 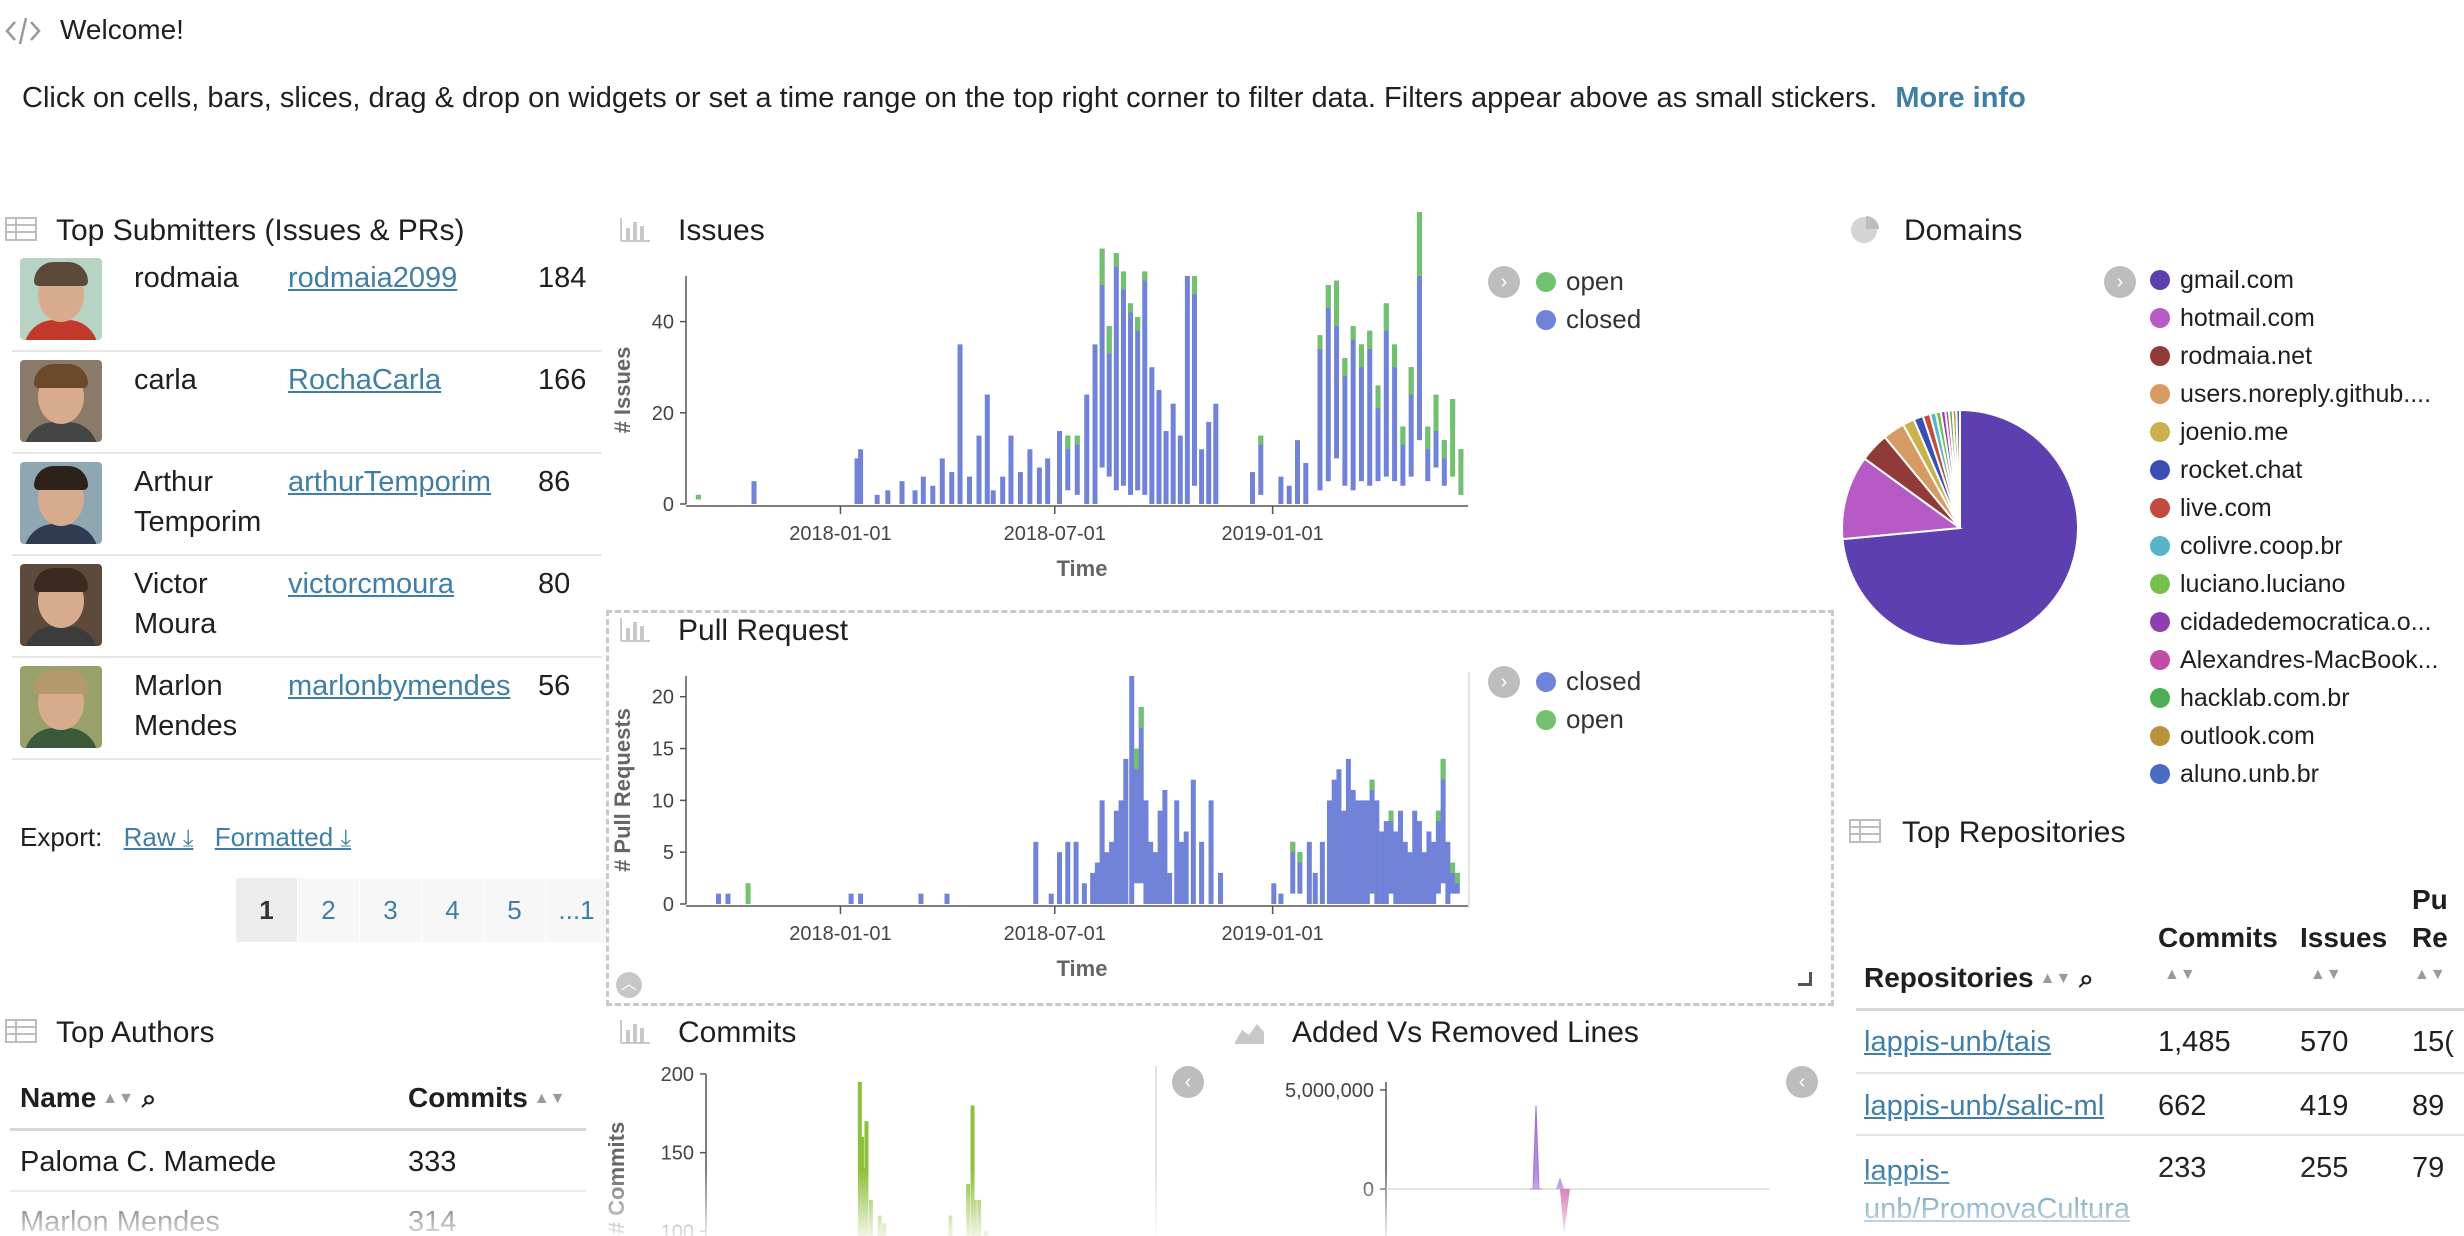 What do you see at coordinates (629, 985) in the screenshot?
I see `collapse-up-icon: ︿` at bounding box center [629, 985].